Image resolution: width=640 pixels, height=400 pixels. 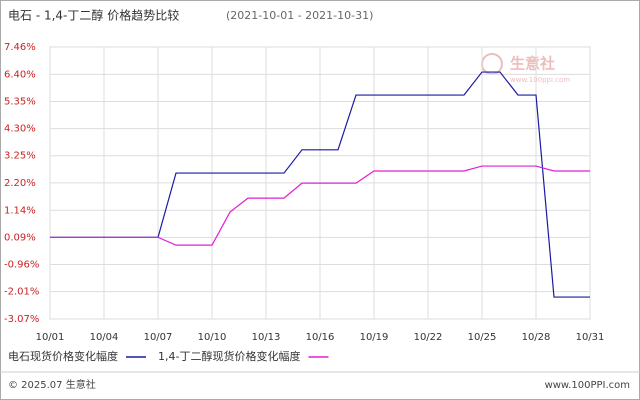 What do you see at coordinates (229, 356) in the screenshot?
I see `legend-label: 1,4-丁二醇现货价格变化幅度` at bounding box center [229, 356].